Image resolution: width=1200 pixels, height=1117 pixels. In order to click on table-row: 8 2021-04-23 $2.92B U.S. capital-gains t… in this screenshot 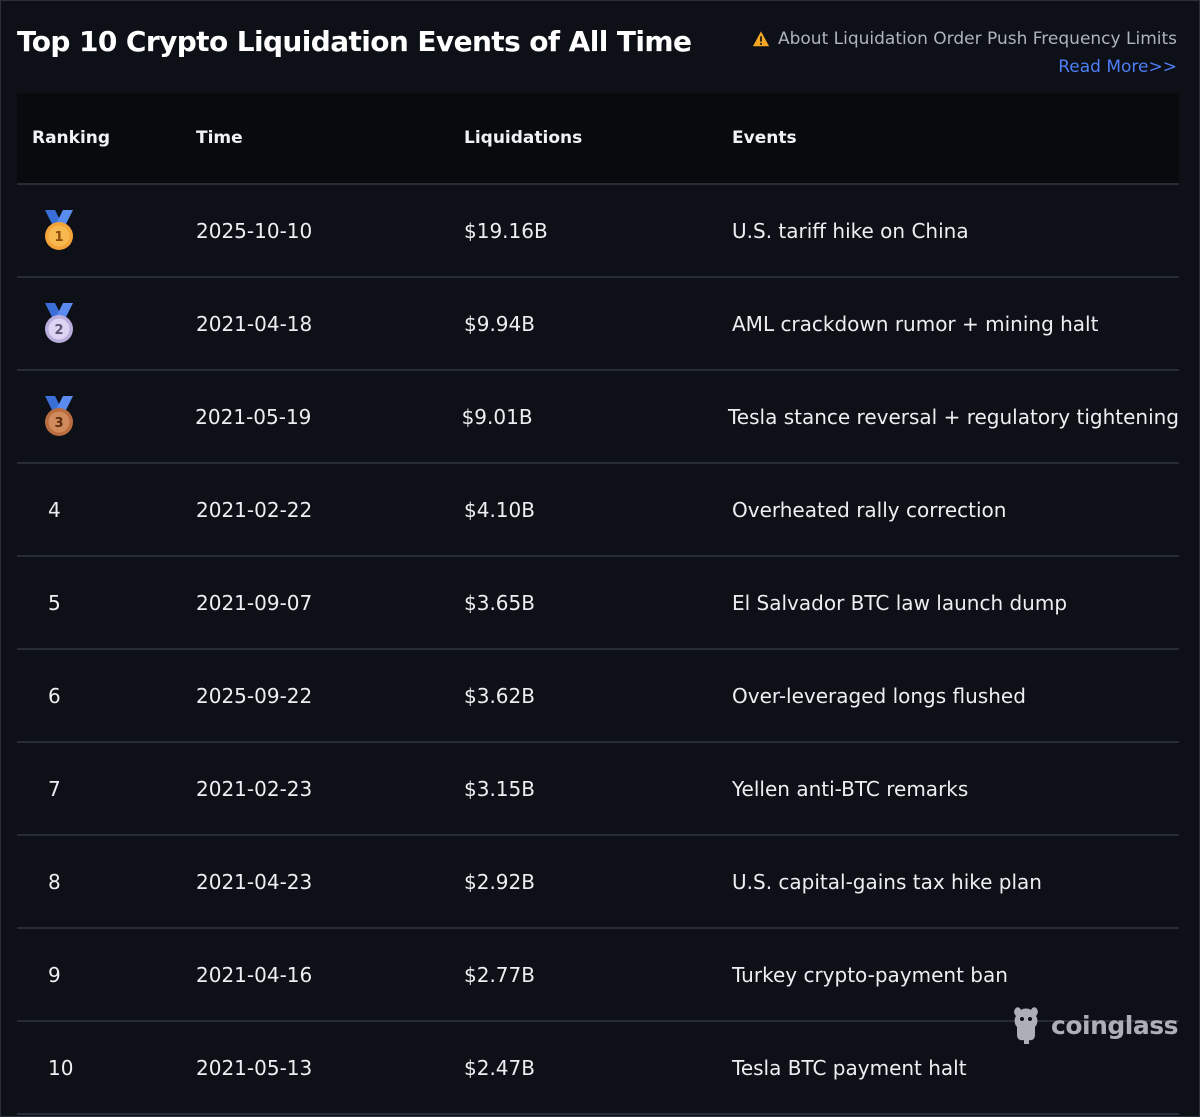, I will do `click(598, 882)`.